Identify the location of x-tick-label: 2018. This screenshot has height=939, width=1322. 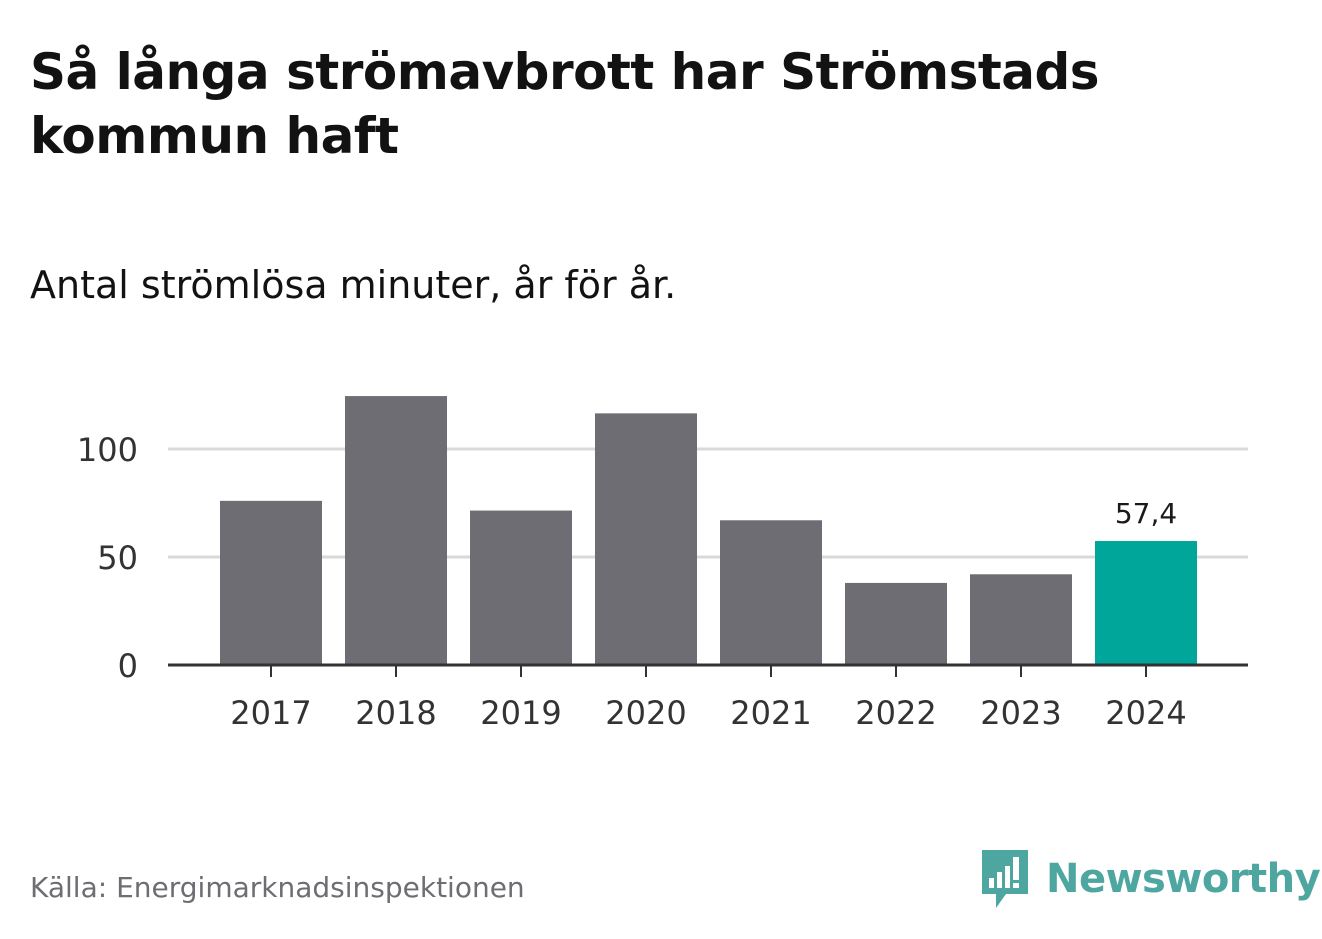
(395, 713).